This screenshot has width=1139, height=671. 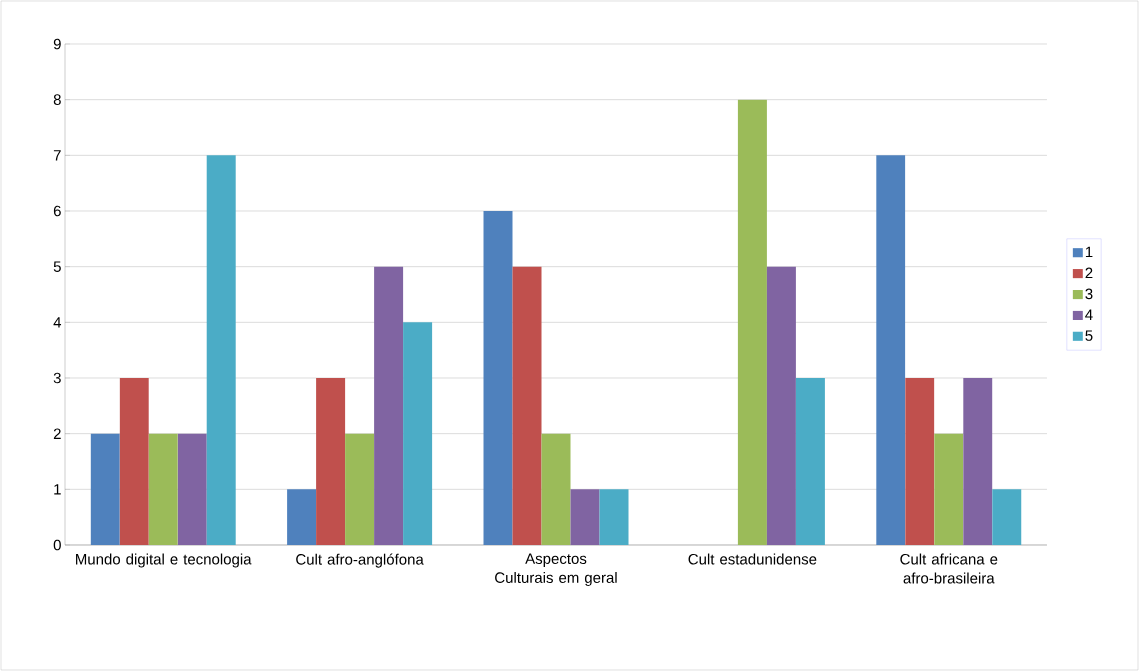 I want to click on y-tick-label: 7, so click(x=57, y=155).